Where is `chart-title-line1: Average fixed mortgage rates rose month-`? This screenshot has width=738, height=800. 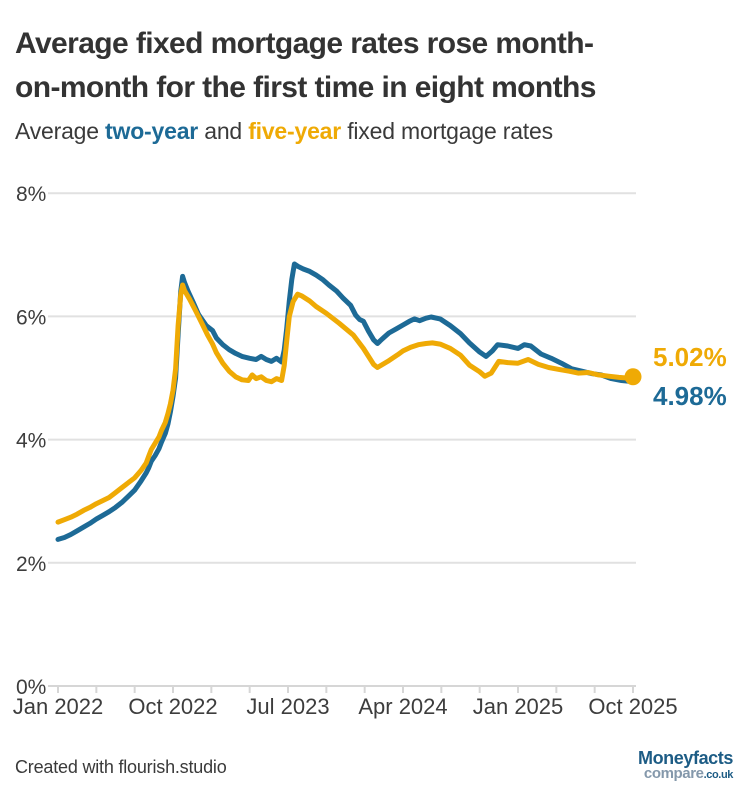 chart-title-line1: Average fixed mortgage rates rose month- is located at coordinates (304, 43).